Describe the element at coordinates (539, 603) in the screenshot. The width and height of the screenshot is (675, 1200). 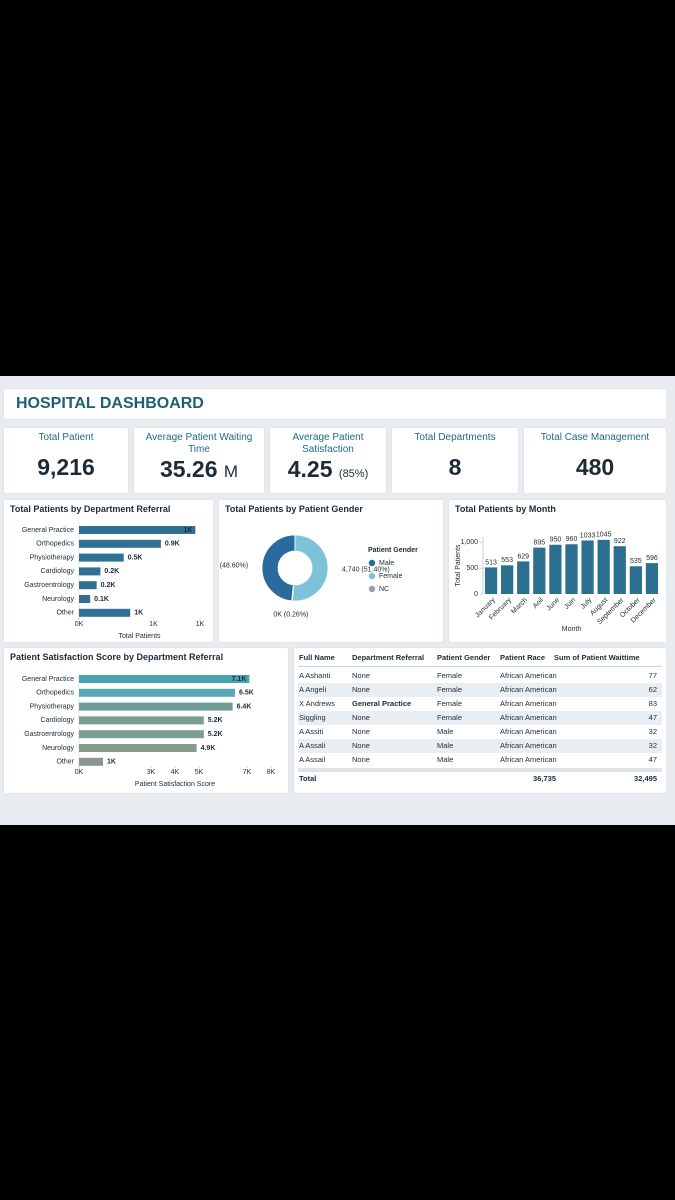
I see `x-tick-label: Aoil` at that location.